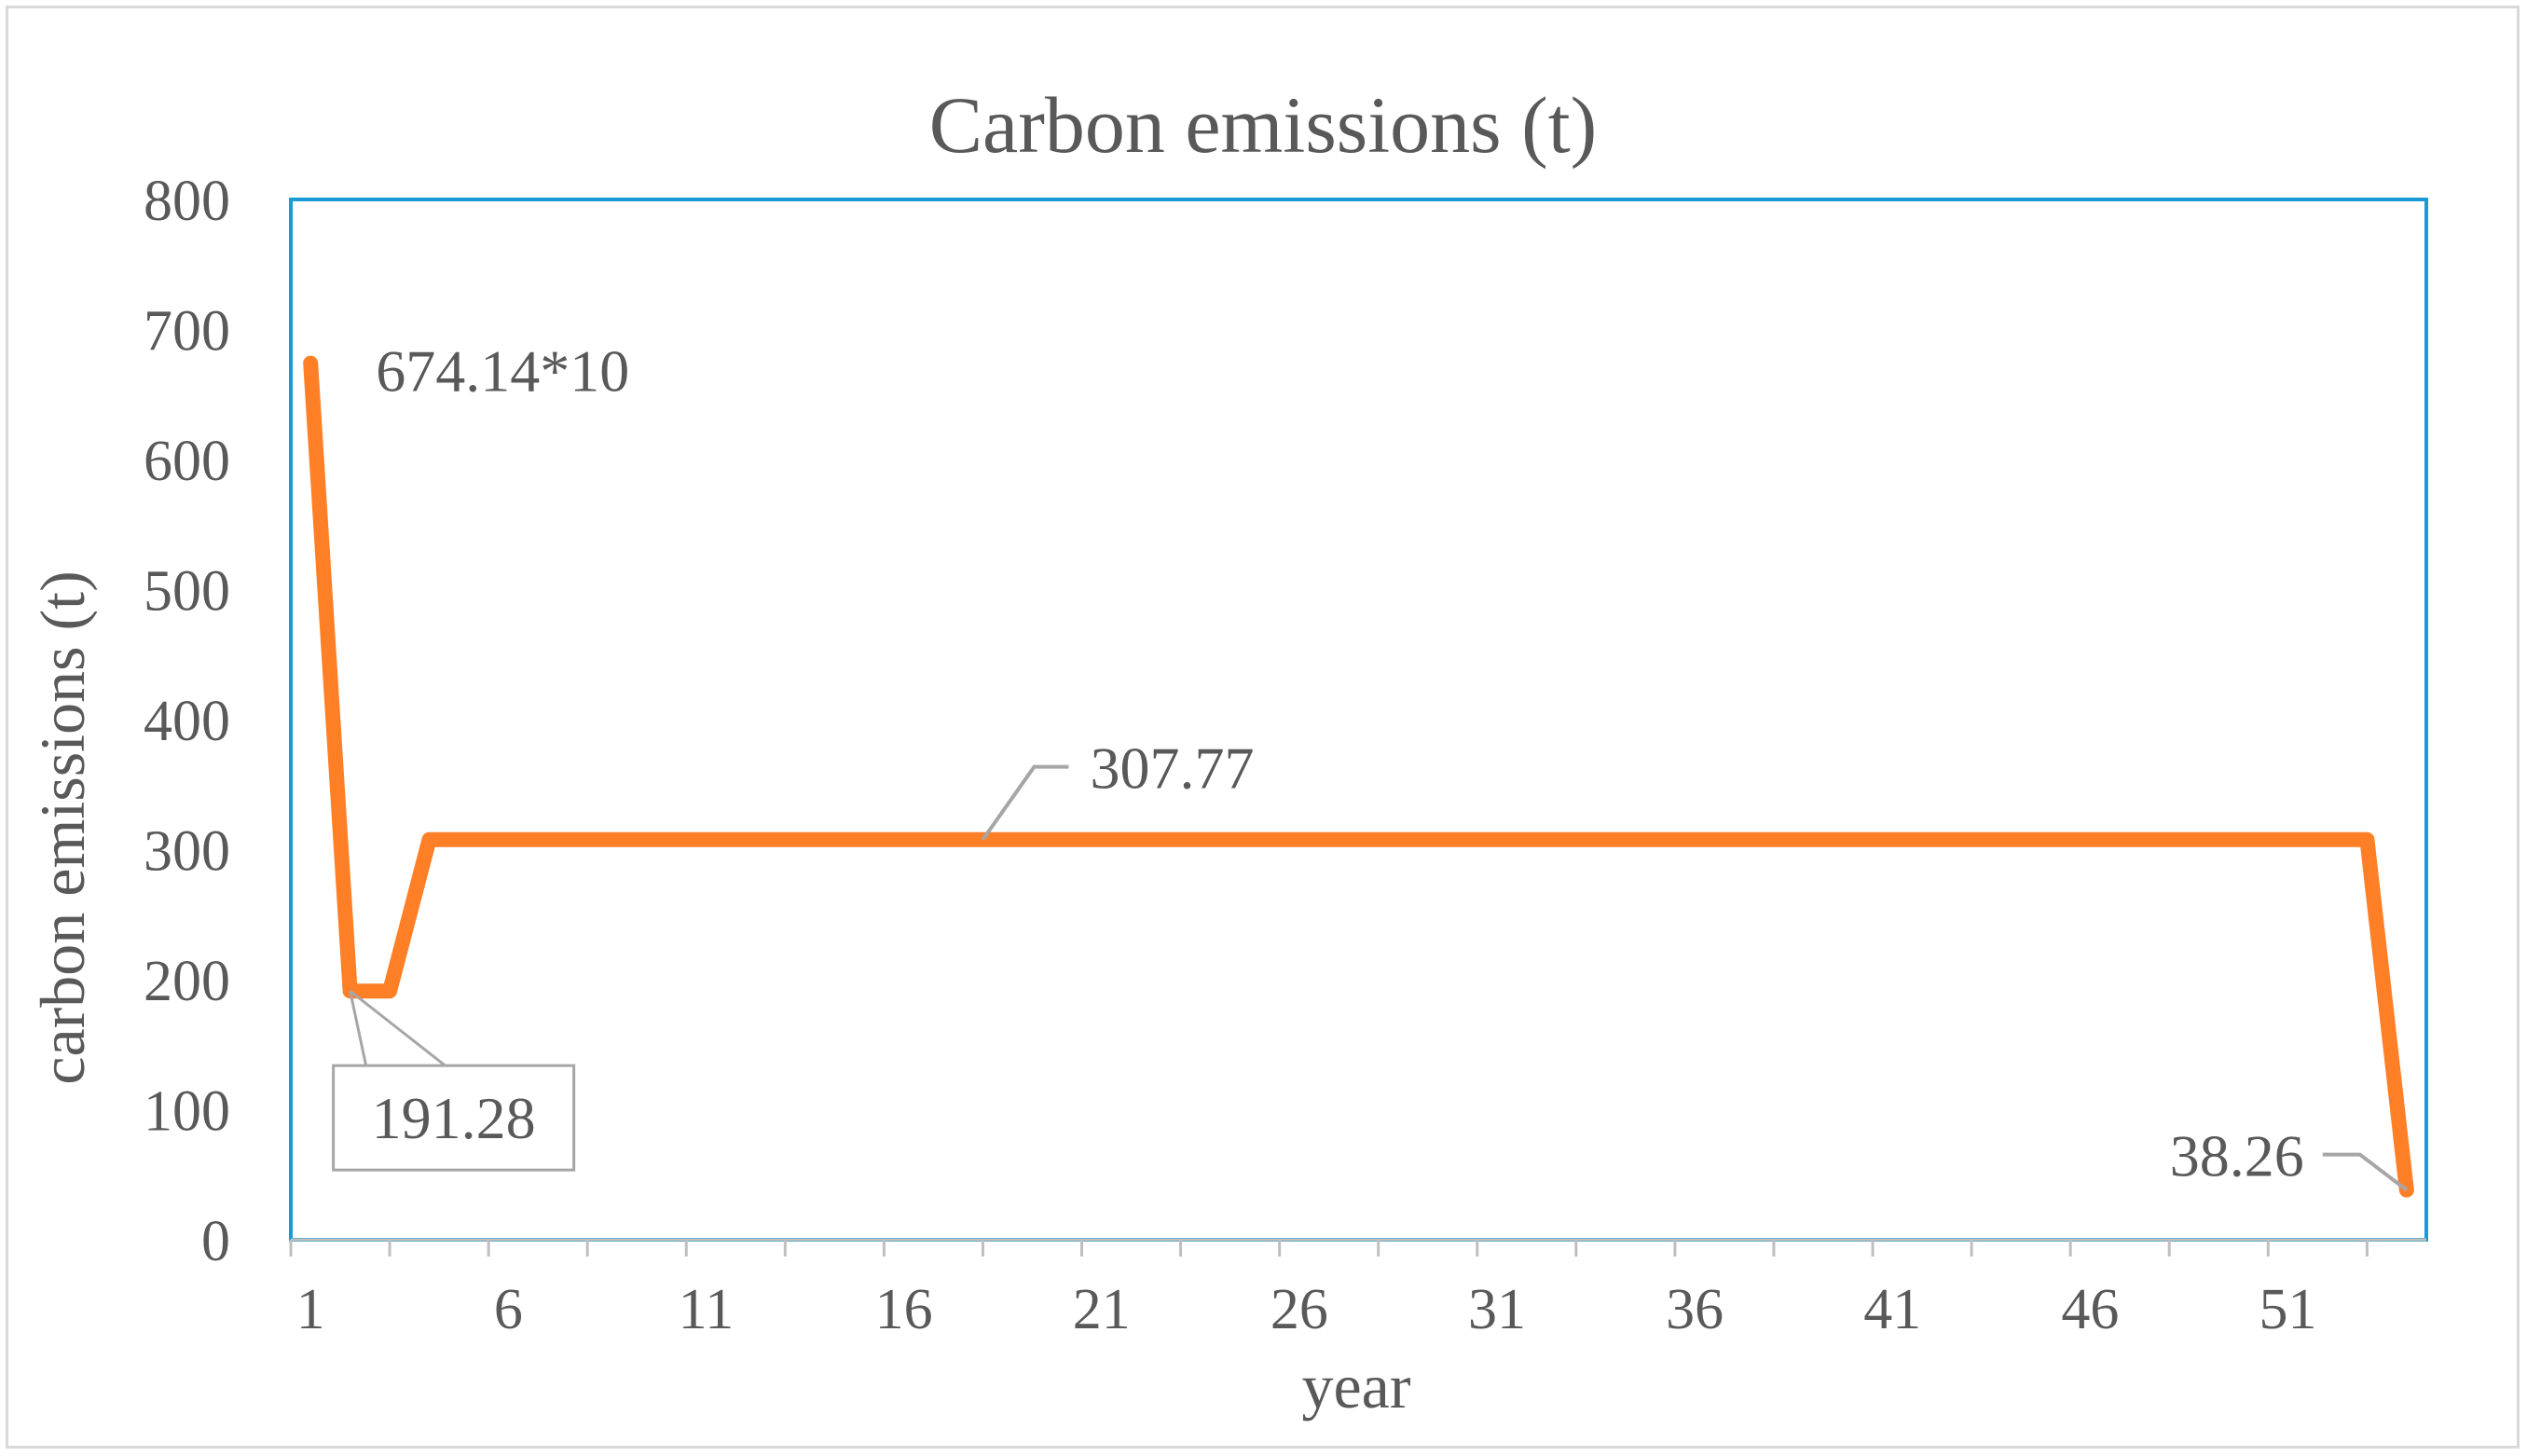  What do you see at coordinates (2237, 1156) in the screenshot?
I see `data-label: 38.26` at bounding box center [2237, 1156].